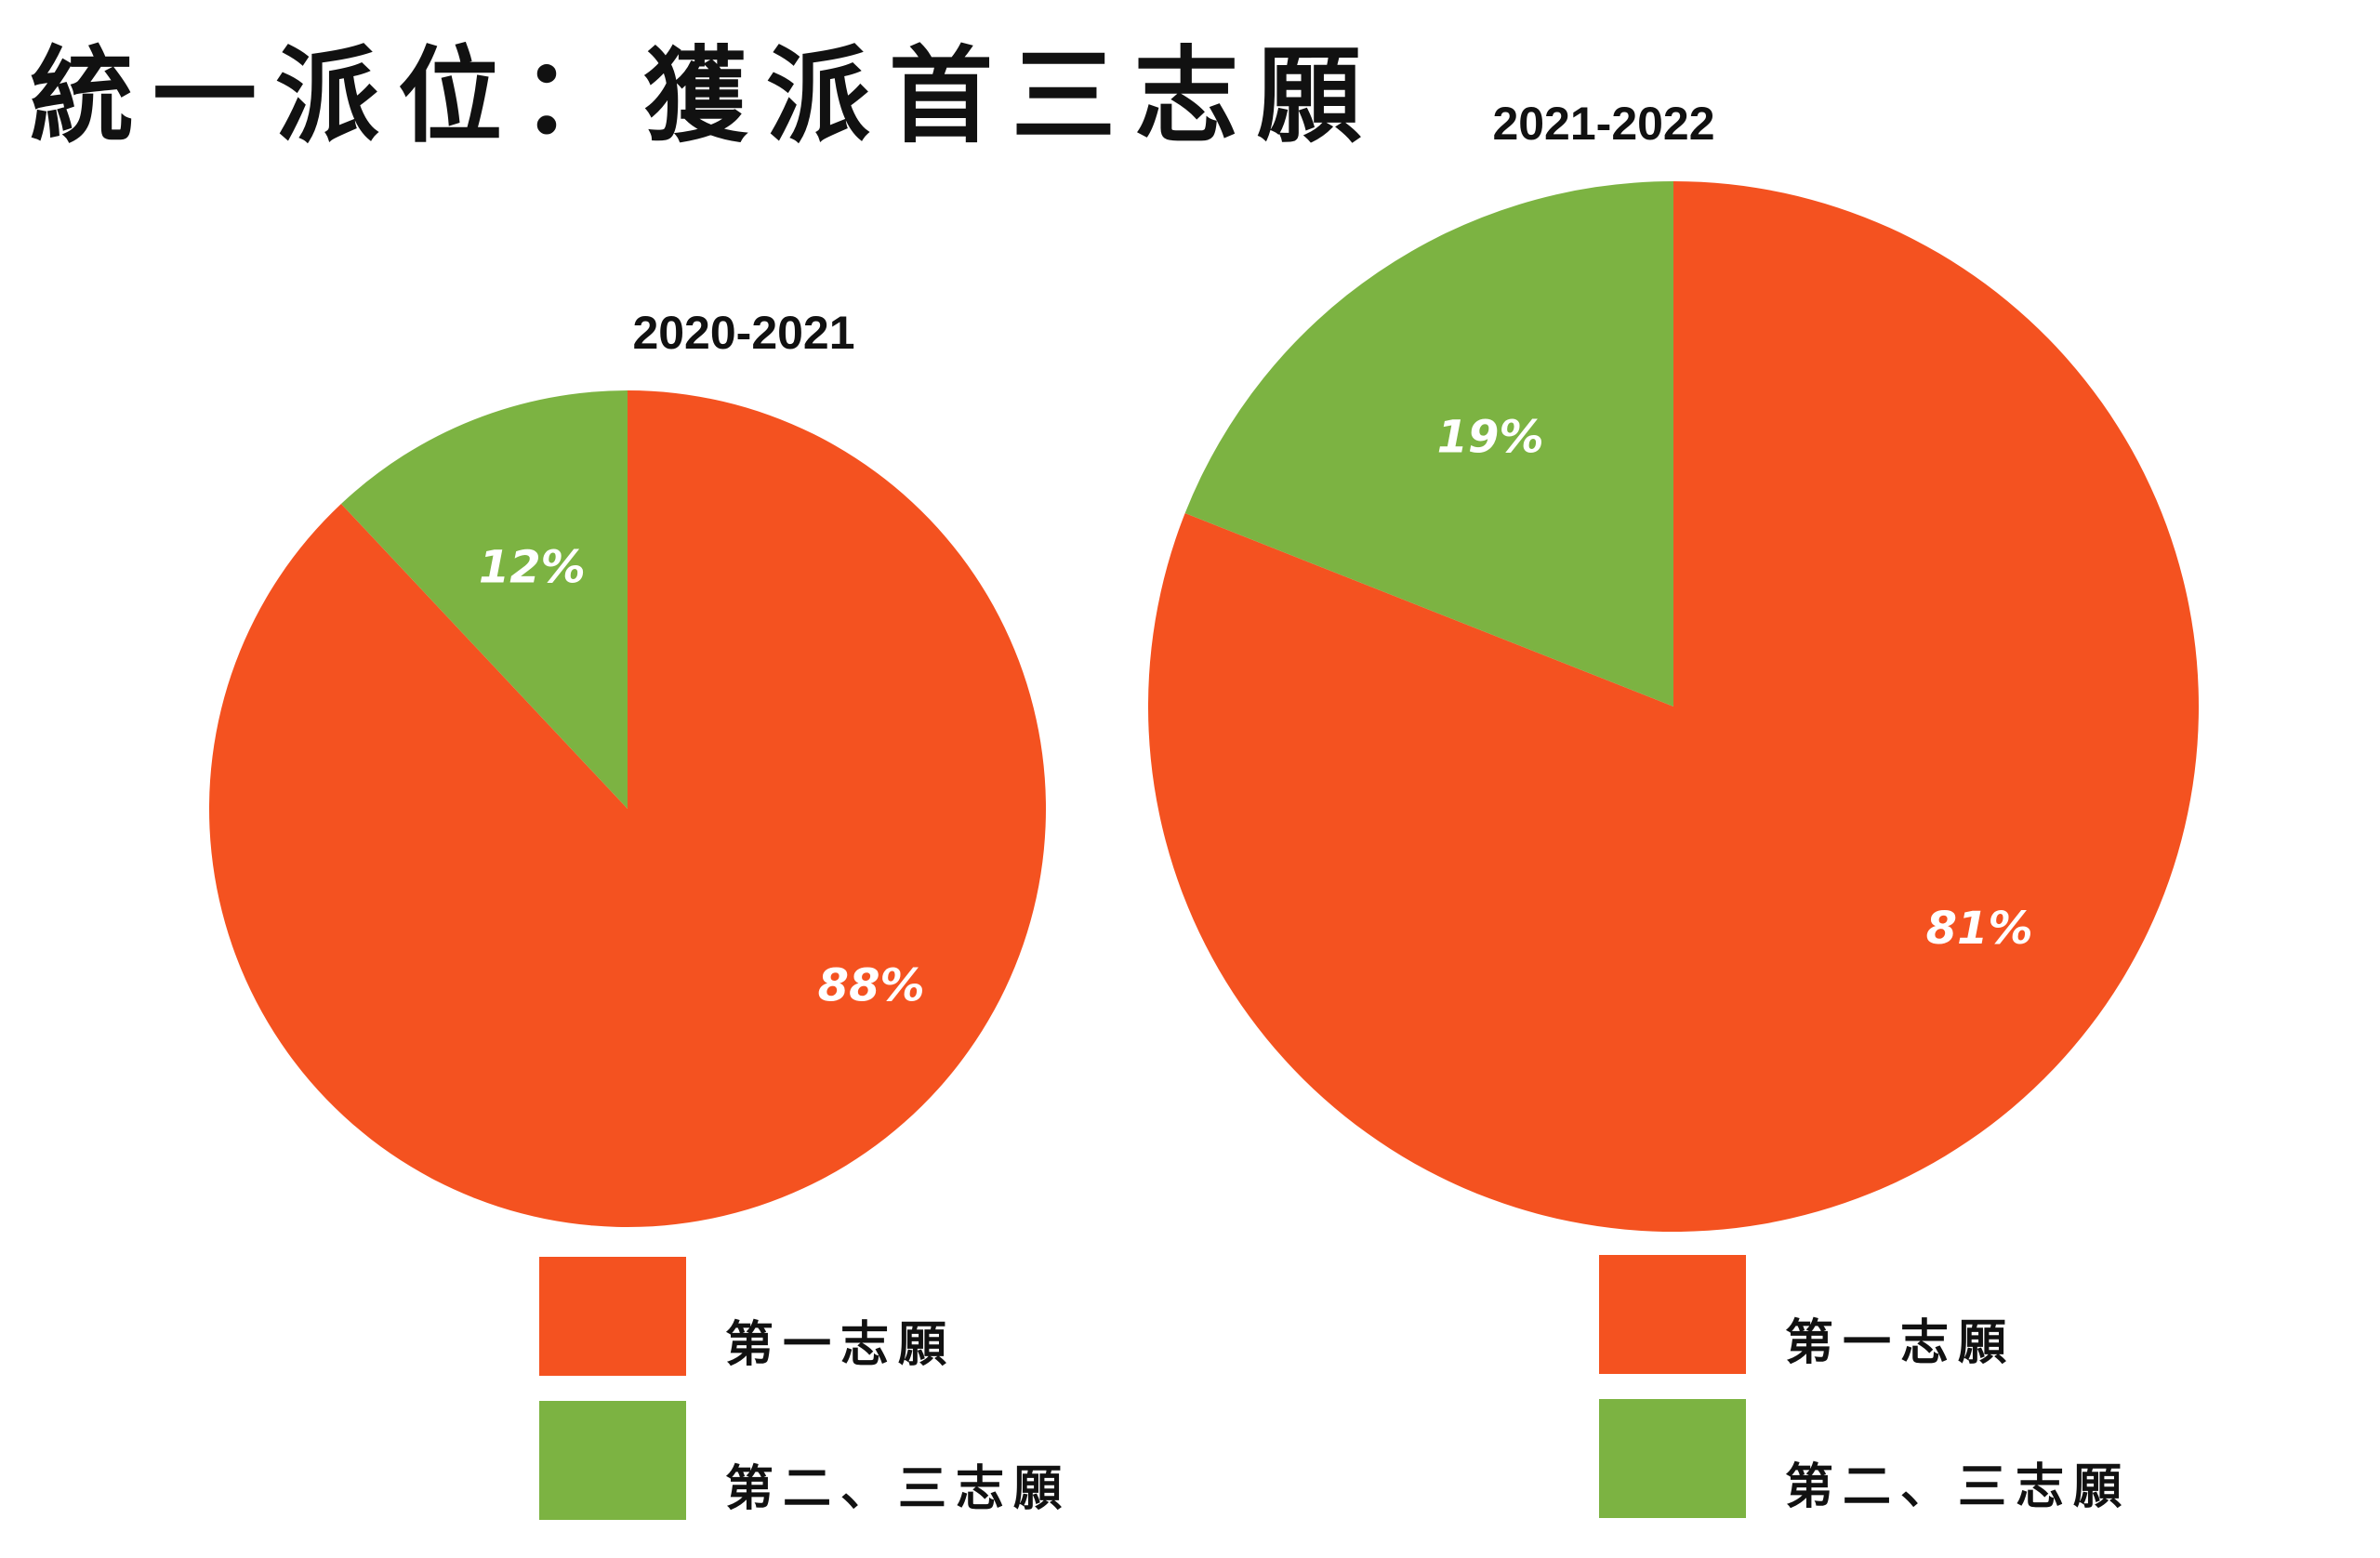  What do you see at coordinates (1490, 437) in the screenshot?
I see `slice-label: 19%` at bounding box center [1490, 437].